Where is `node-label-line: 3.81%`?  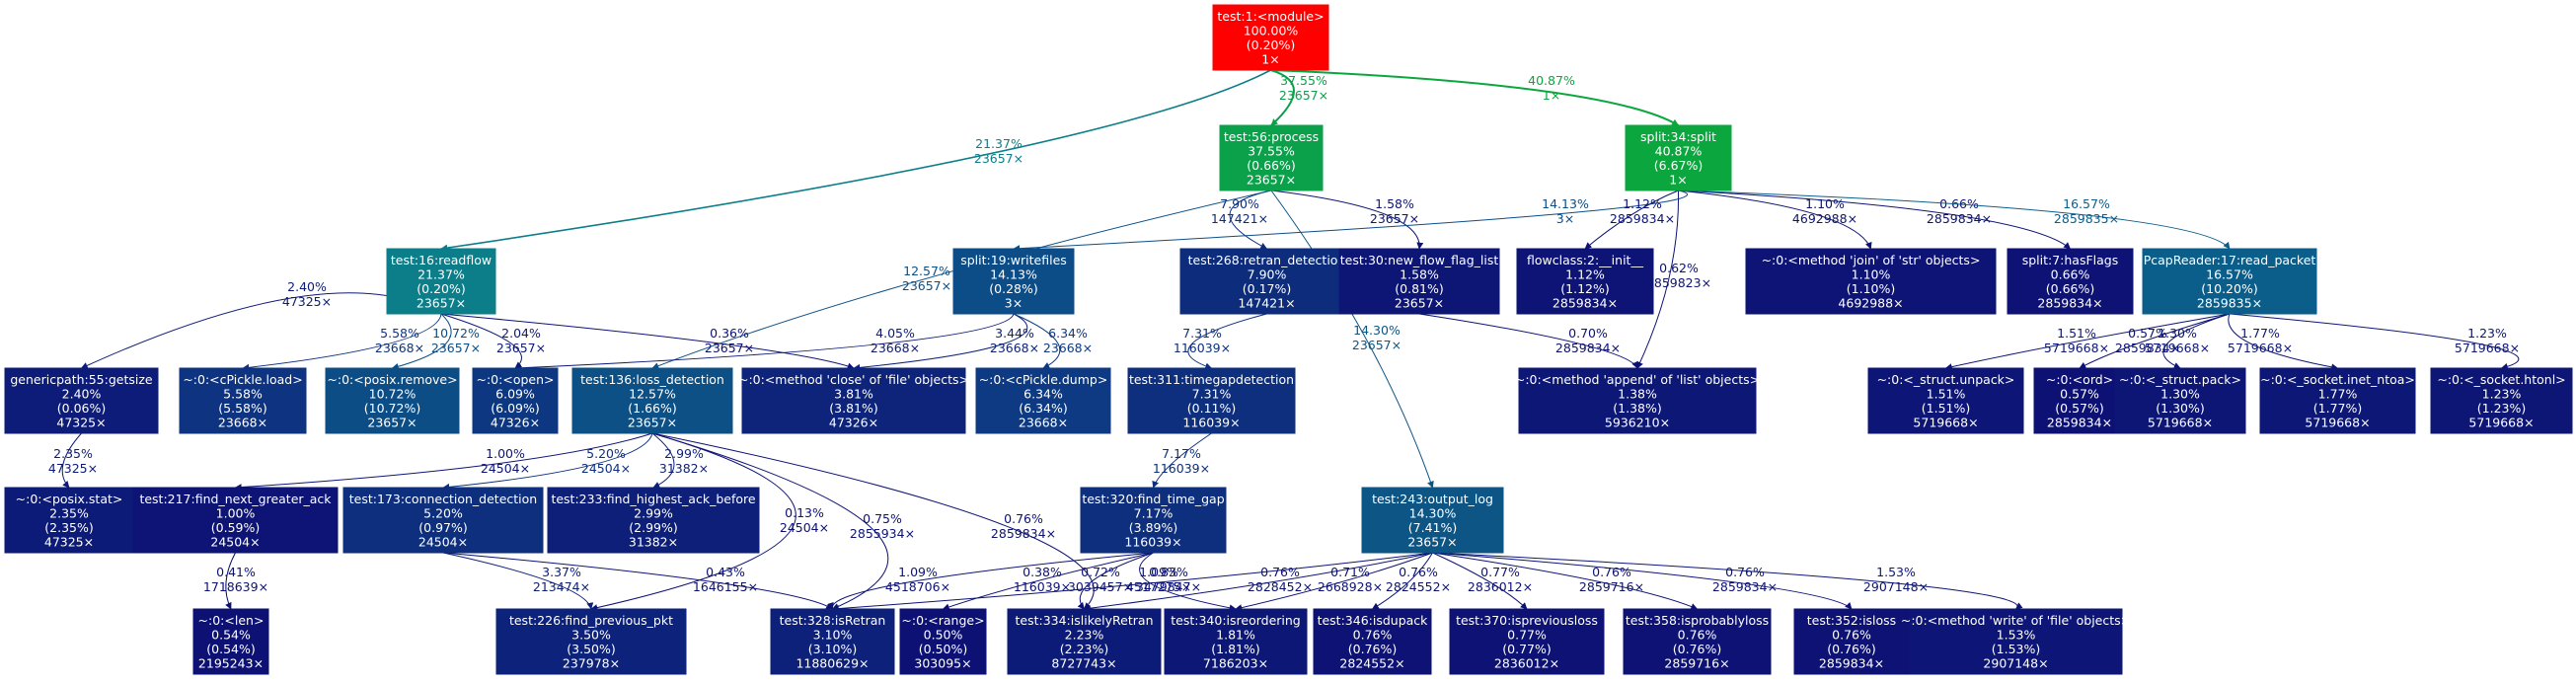
node-label-line: 3.81% is located at coordinates (854, 394).